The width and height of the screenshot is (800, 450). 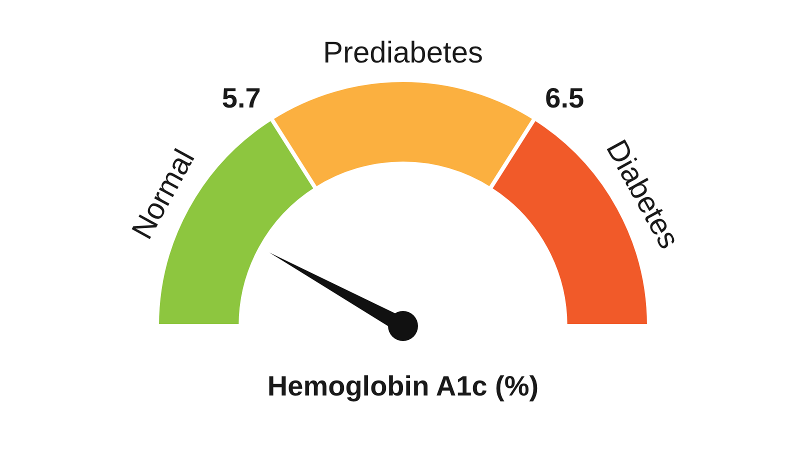 What do you see at coordinates (403, 53) in the screenshot?
I see `slice-label: Prediabetes` at bounding box center [403, 53].